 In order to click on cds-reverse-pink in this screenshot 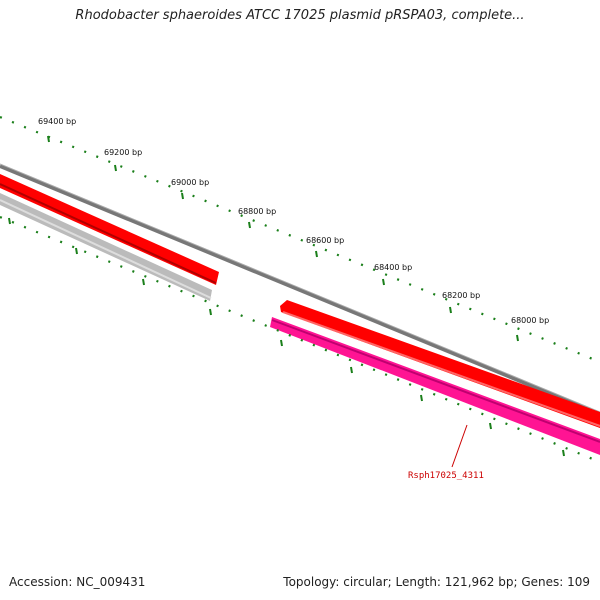, I will do `click(435, 386)`.